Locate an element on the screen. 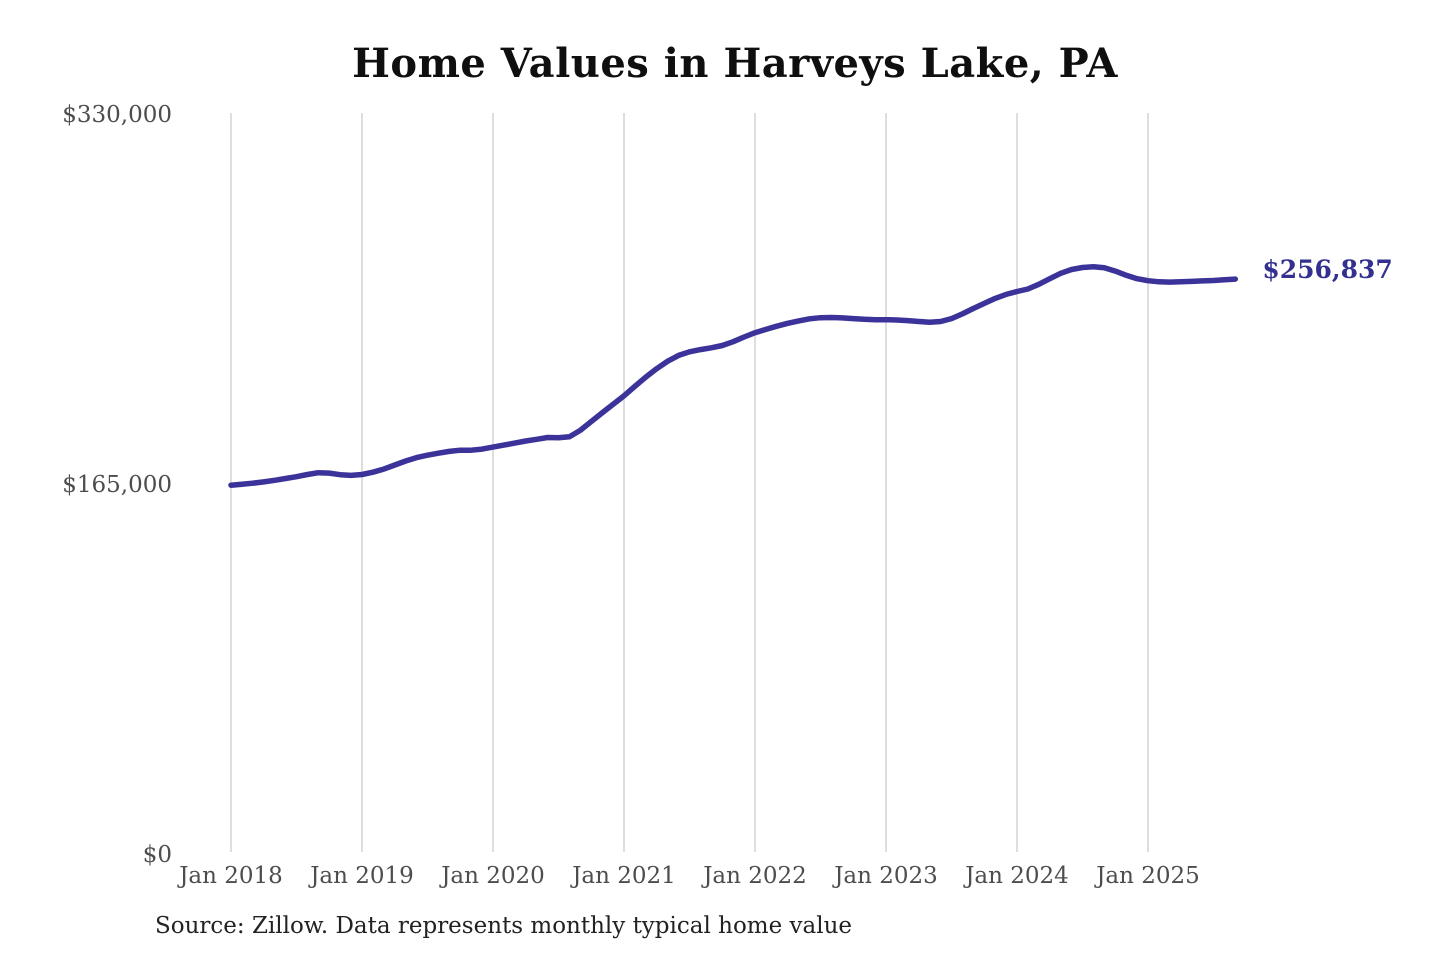 This screenshot has width=1440, height=960. x-axis-tick-label: Jan 2024 is located at coordinates (1017, 876).